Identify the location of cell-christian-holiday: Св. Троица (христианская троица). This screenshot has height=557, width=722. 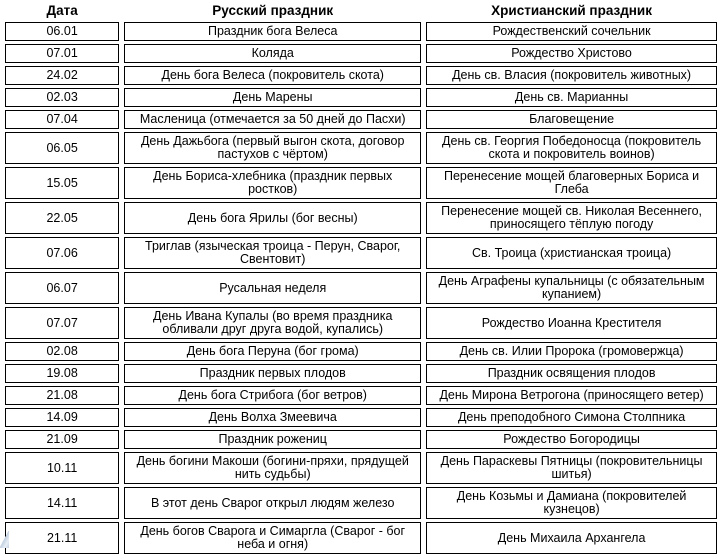
(571, 253).